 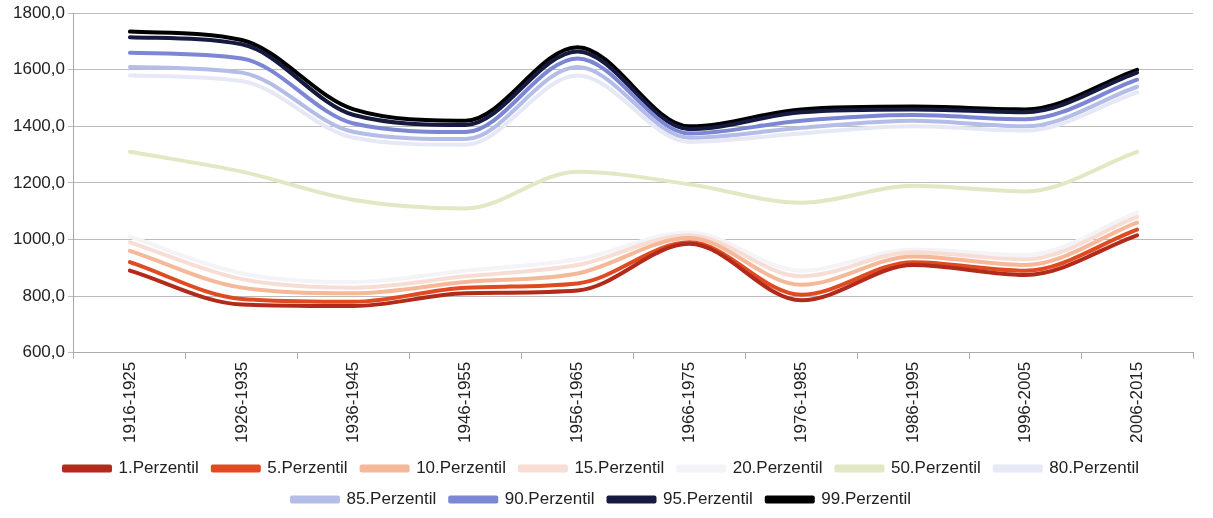 What do you see at coordinates (1094, 468) in the screenshot?
I see `legend-label: 80.Perzentil` at bounding box center [1094, 468].